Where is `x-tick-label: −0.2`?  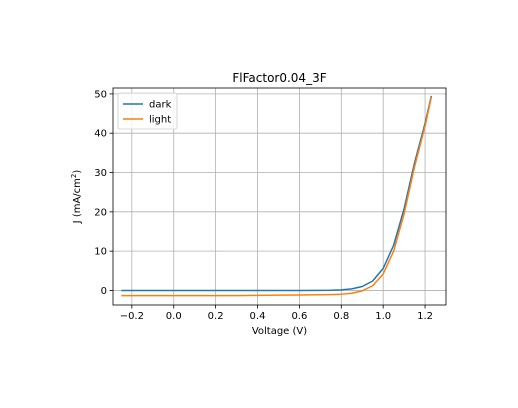 x-tick-label: −0.2 is located at coordinates (132, 316).